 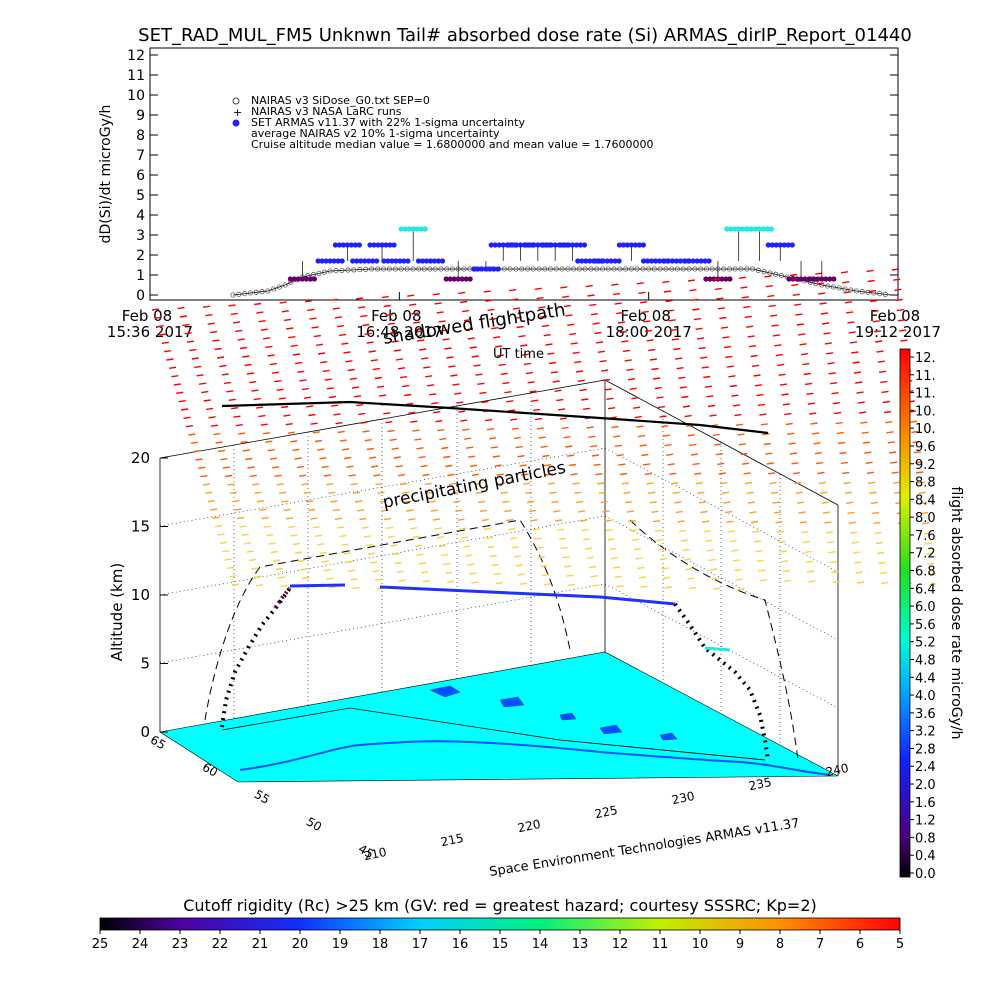 What do you see at coordinates (900, 944) in the screenshot?
I see `rigidity-colorbar-tick-label: 5` at bounding box center [900, 944].